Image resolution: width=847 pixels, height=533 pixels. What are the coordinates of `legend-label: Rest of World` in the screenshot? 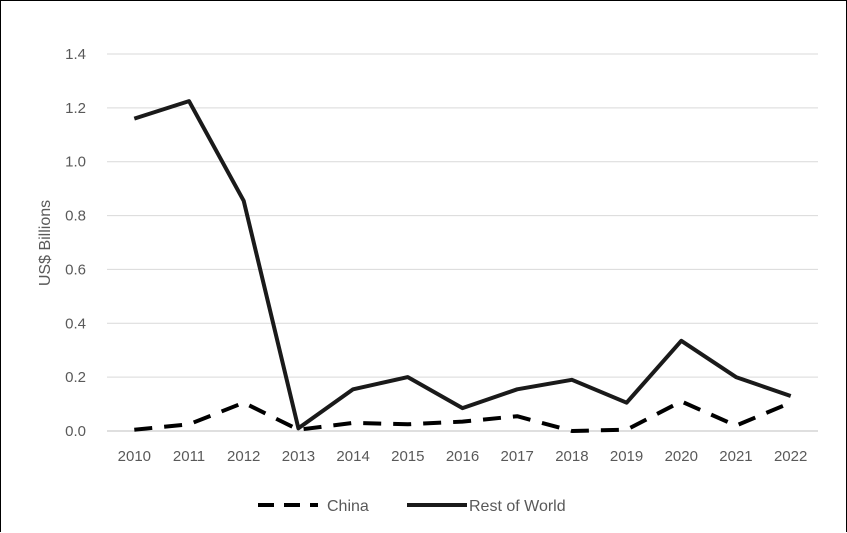 It's located at (517, 506).